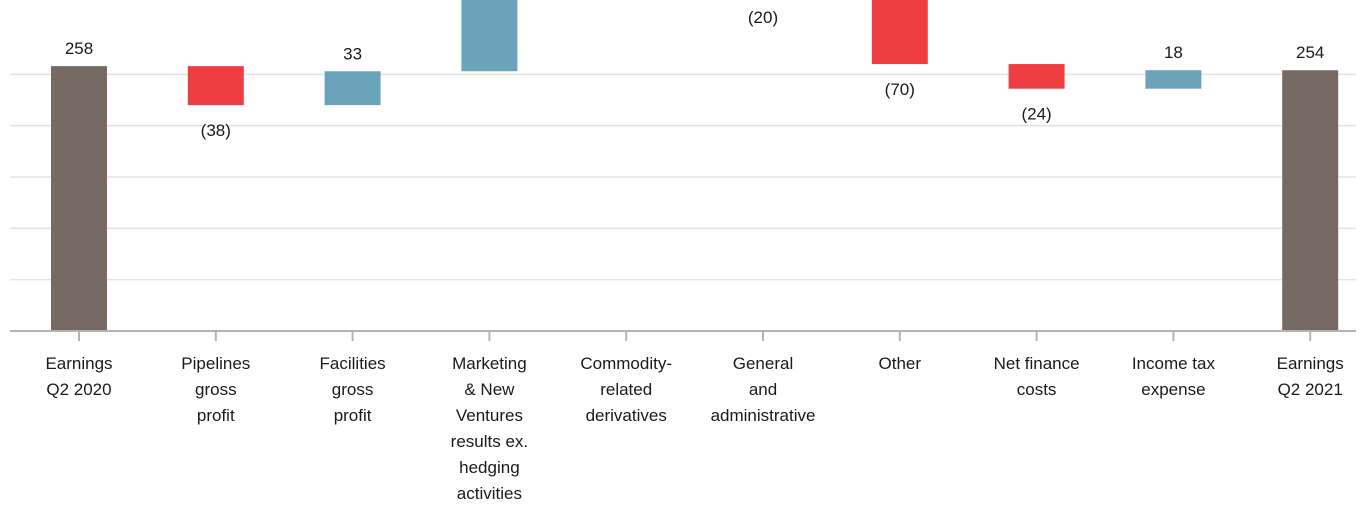 The image size is (1366, 511). Describe the element at coordinates (352, 53) in the screenshot. I see `data-label: 33` at that location.